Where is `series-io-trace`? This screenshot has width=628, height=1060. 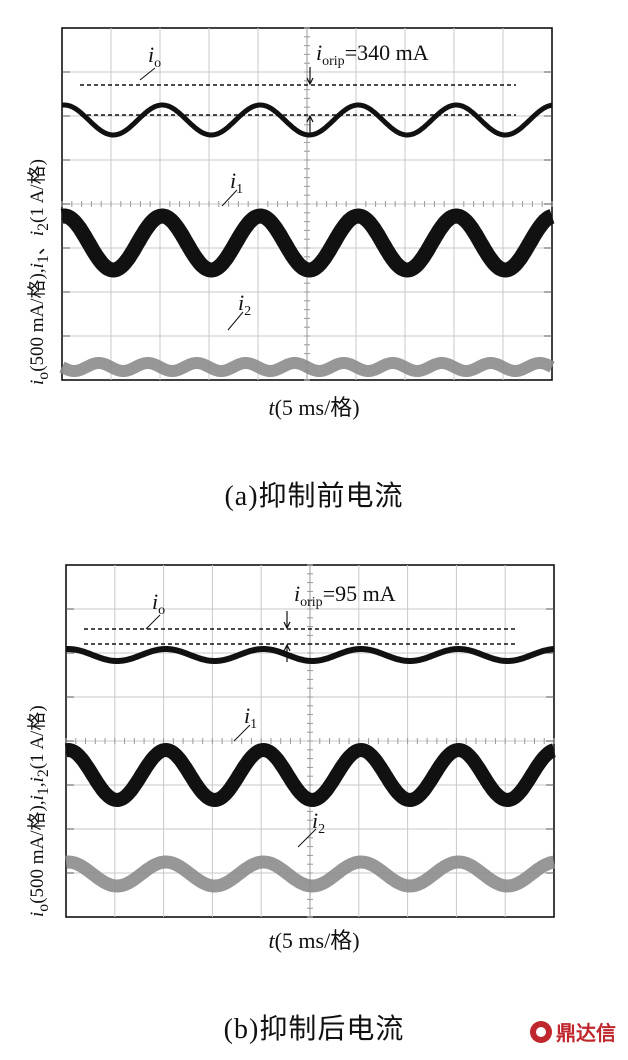
series-io-trace is located at coordinates (310, 655).